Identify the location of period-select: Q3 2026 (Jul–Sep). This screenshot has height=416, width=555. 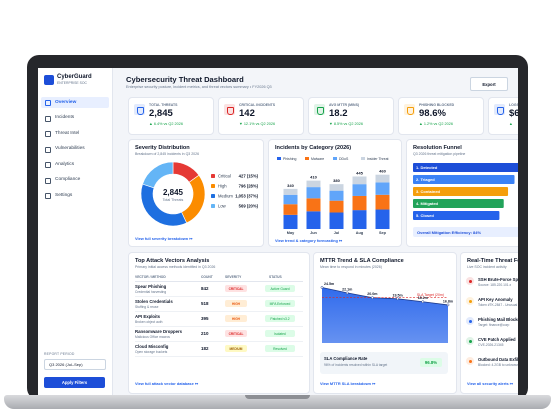
(75, 364).